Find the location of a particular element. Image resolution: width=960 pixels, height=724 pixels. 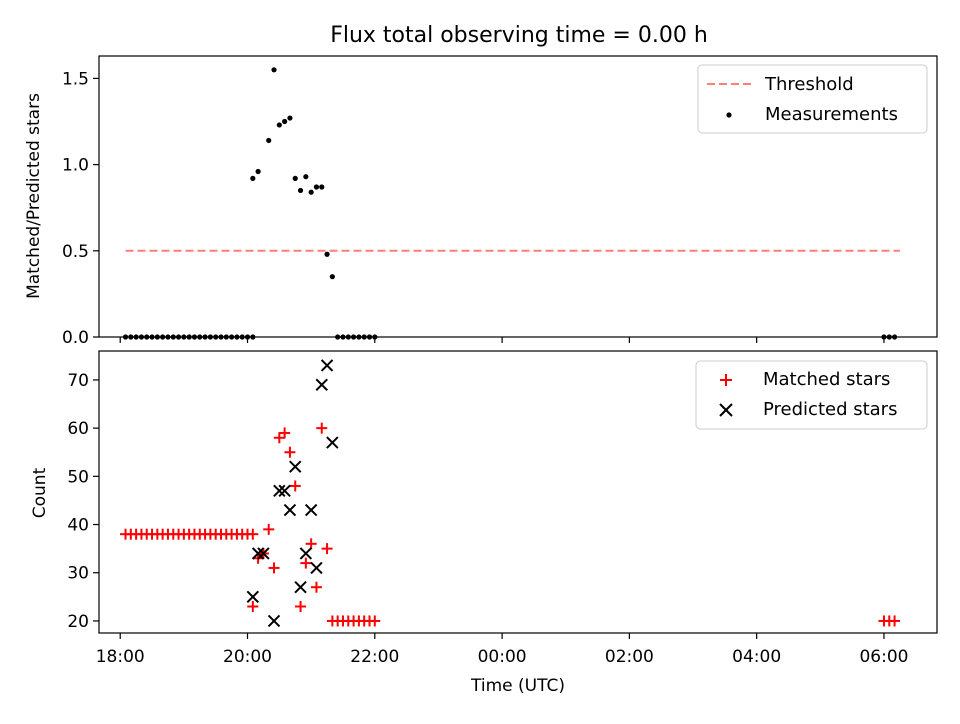

bottom-y-axis-label: Count is located at coordinates (40, 492).